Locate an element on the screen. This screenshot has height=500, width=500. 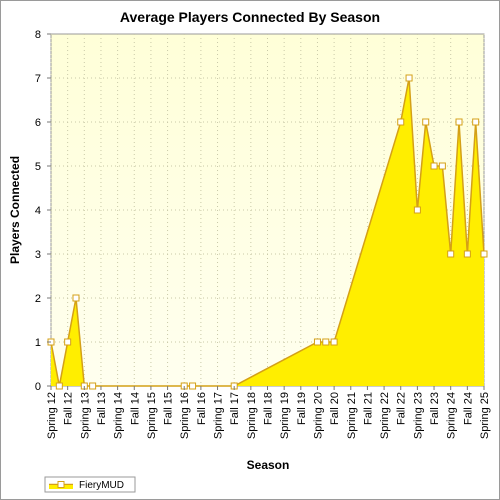
x-tick-label: Fall 17 is located at coordinates (235, 408).